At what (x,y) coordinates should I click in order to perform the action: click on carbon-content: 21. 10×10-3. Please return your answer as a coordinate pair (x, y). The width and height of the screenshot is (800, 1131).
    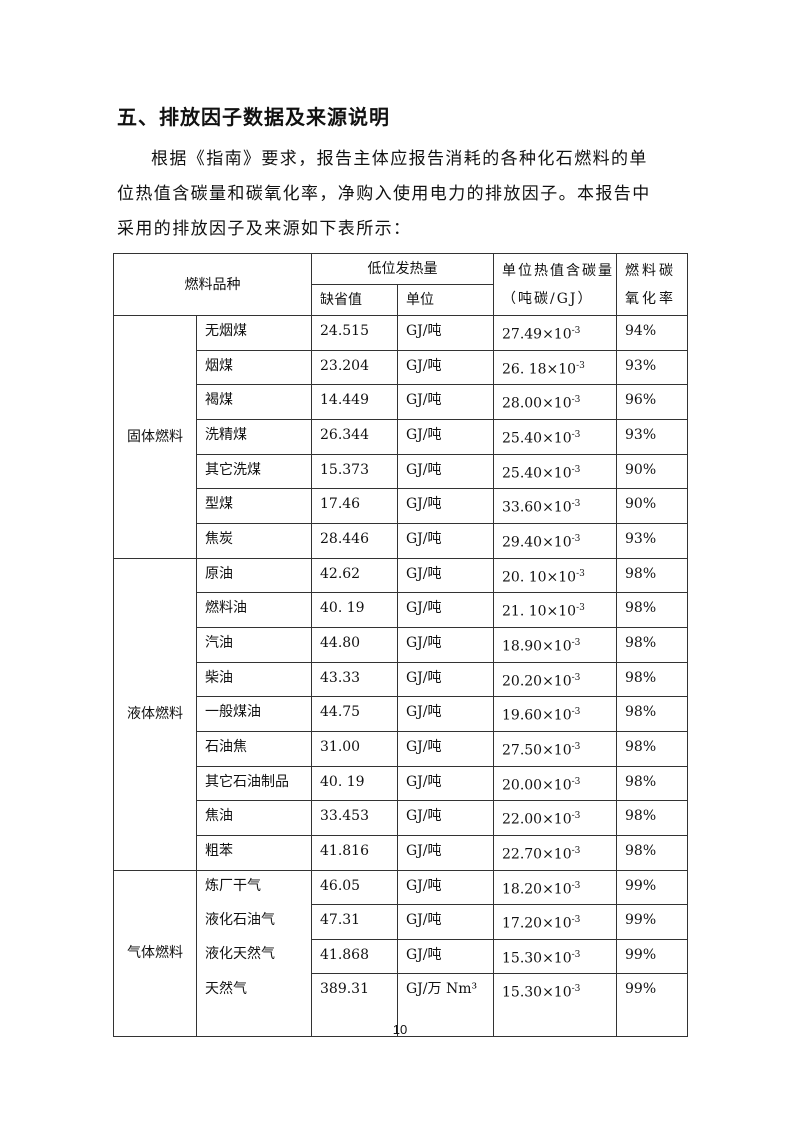
    Looking at the image, I should click on (555, 610).